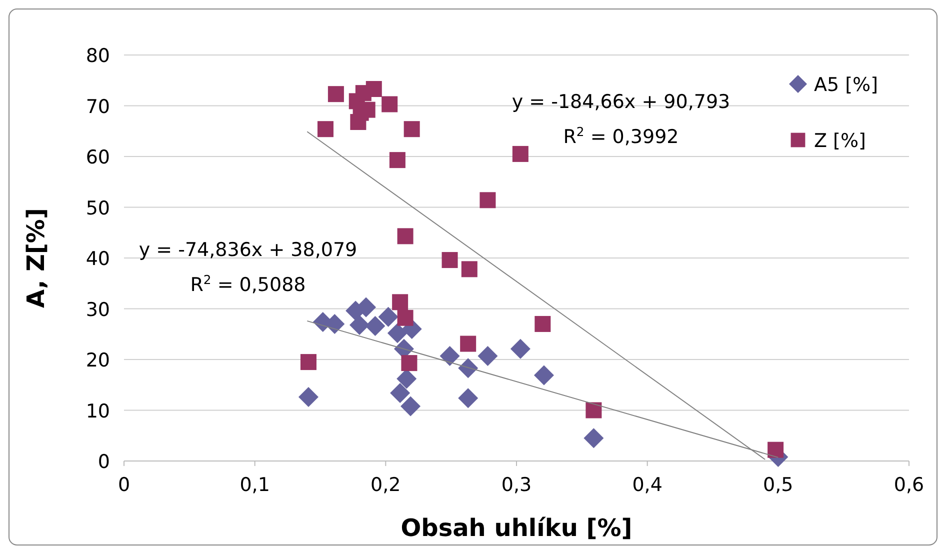 The width and height of the screenshot is (948, 554). What do you see at coordinates (846, 85) in the screenshot?
I see `legend-label: A5 [%]` at bounding box center [846, 85].